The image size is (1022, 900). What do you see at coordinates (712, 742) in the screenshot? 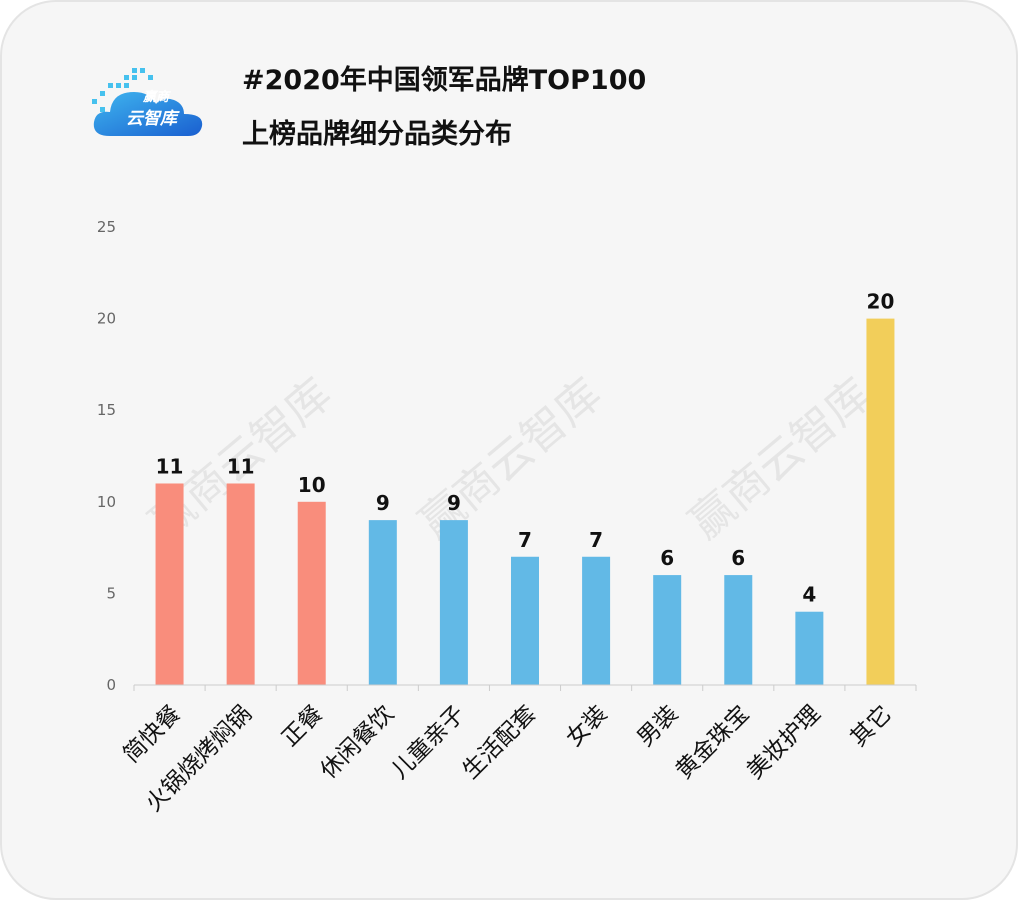
I see `category-label: 黄金珠宝` at bounding box center [712, 742].